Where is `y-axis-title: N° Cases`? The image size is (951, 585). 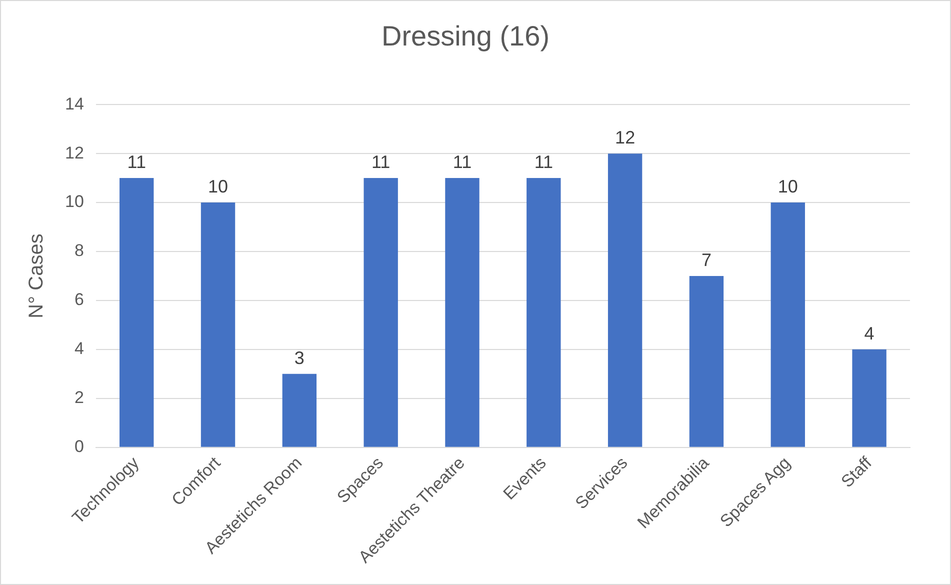
y-axis-title: N° Cases is located at coordinates (37, 276).